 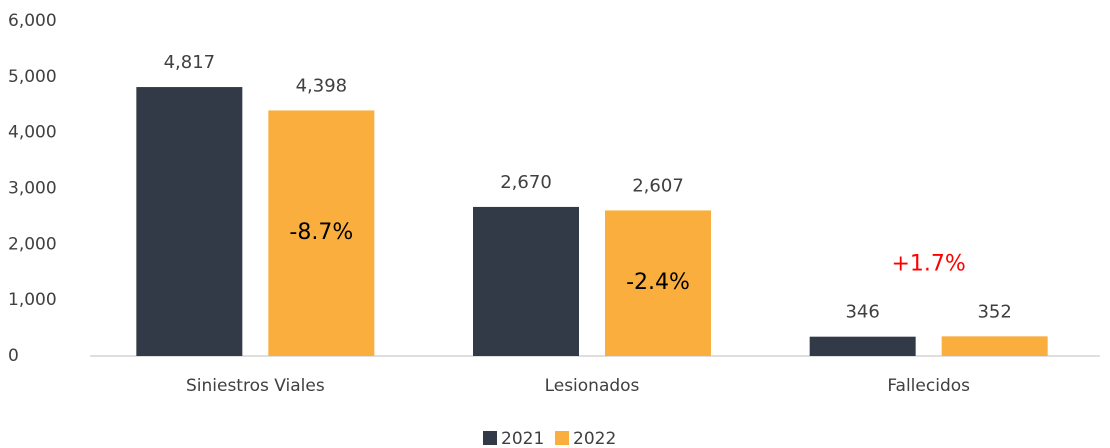 I want to click on annotation: +1.7%, so click(x=929, y=263).